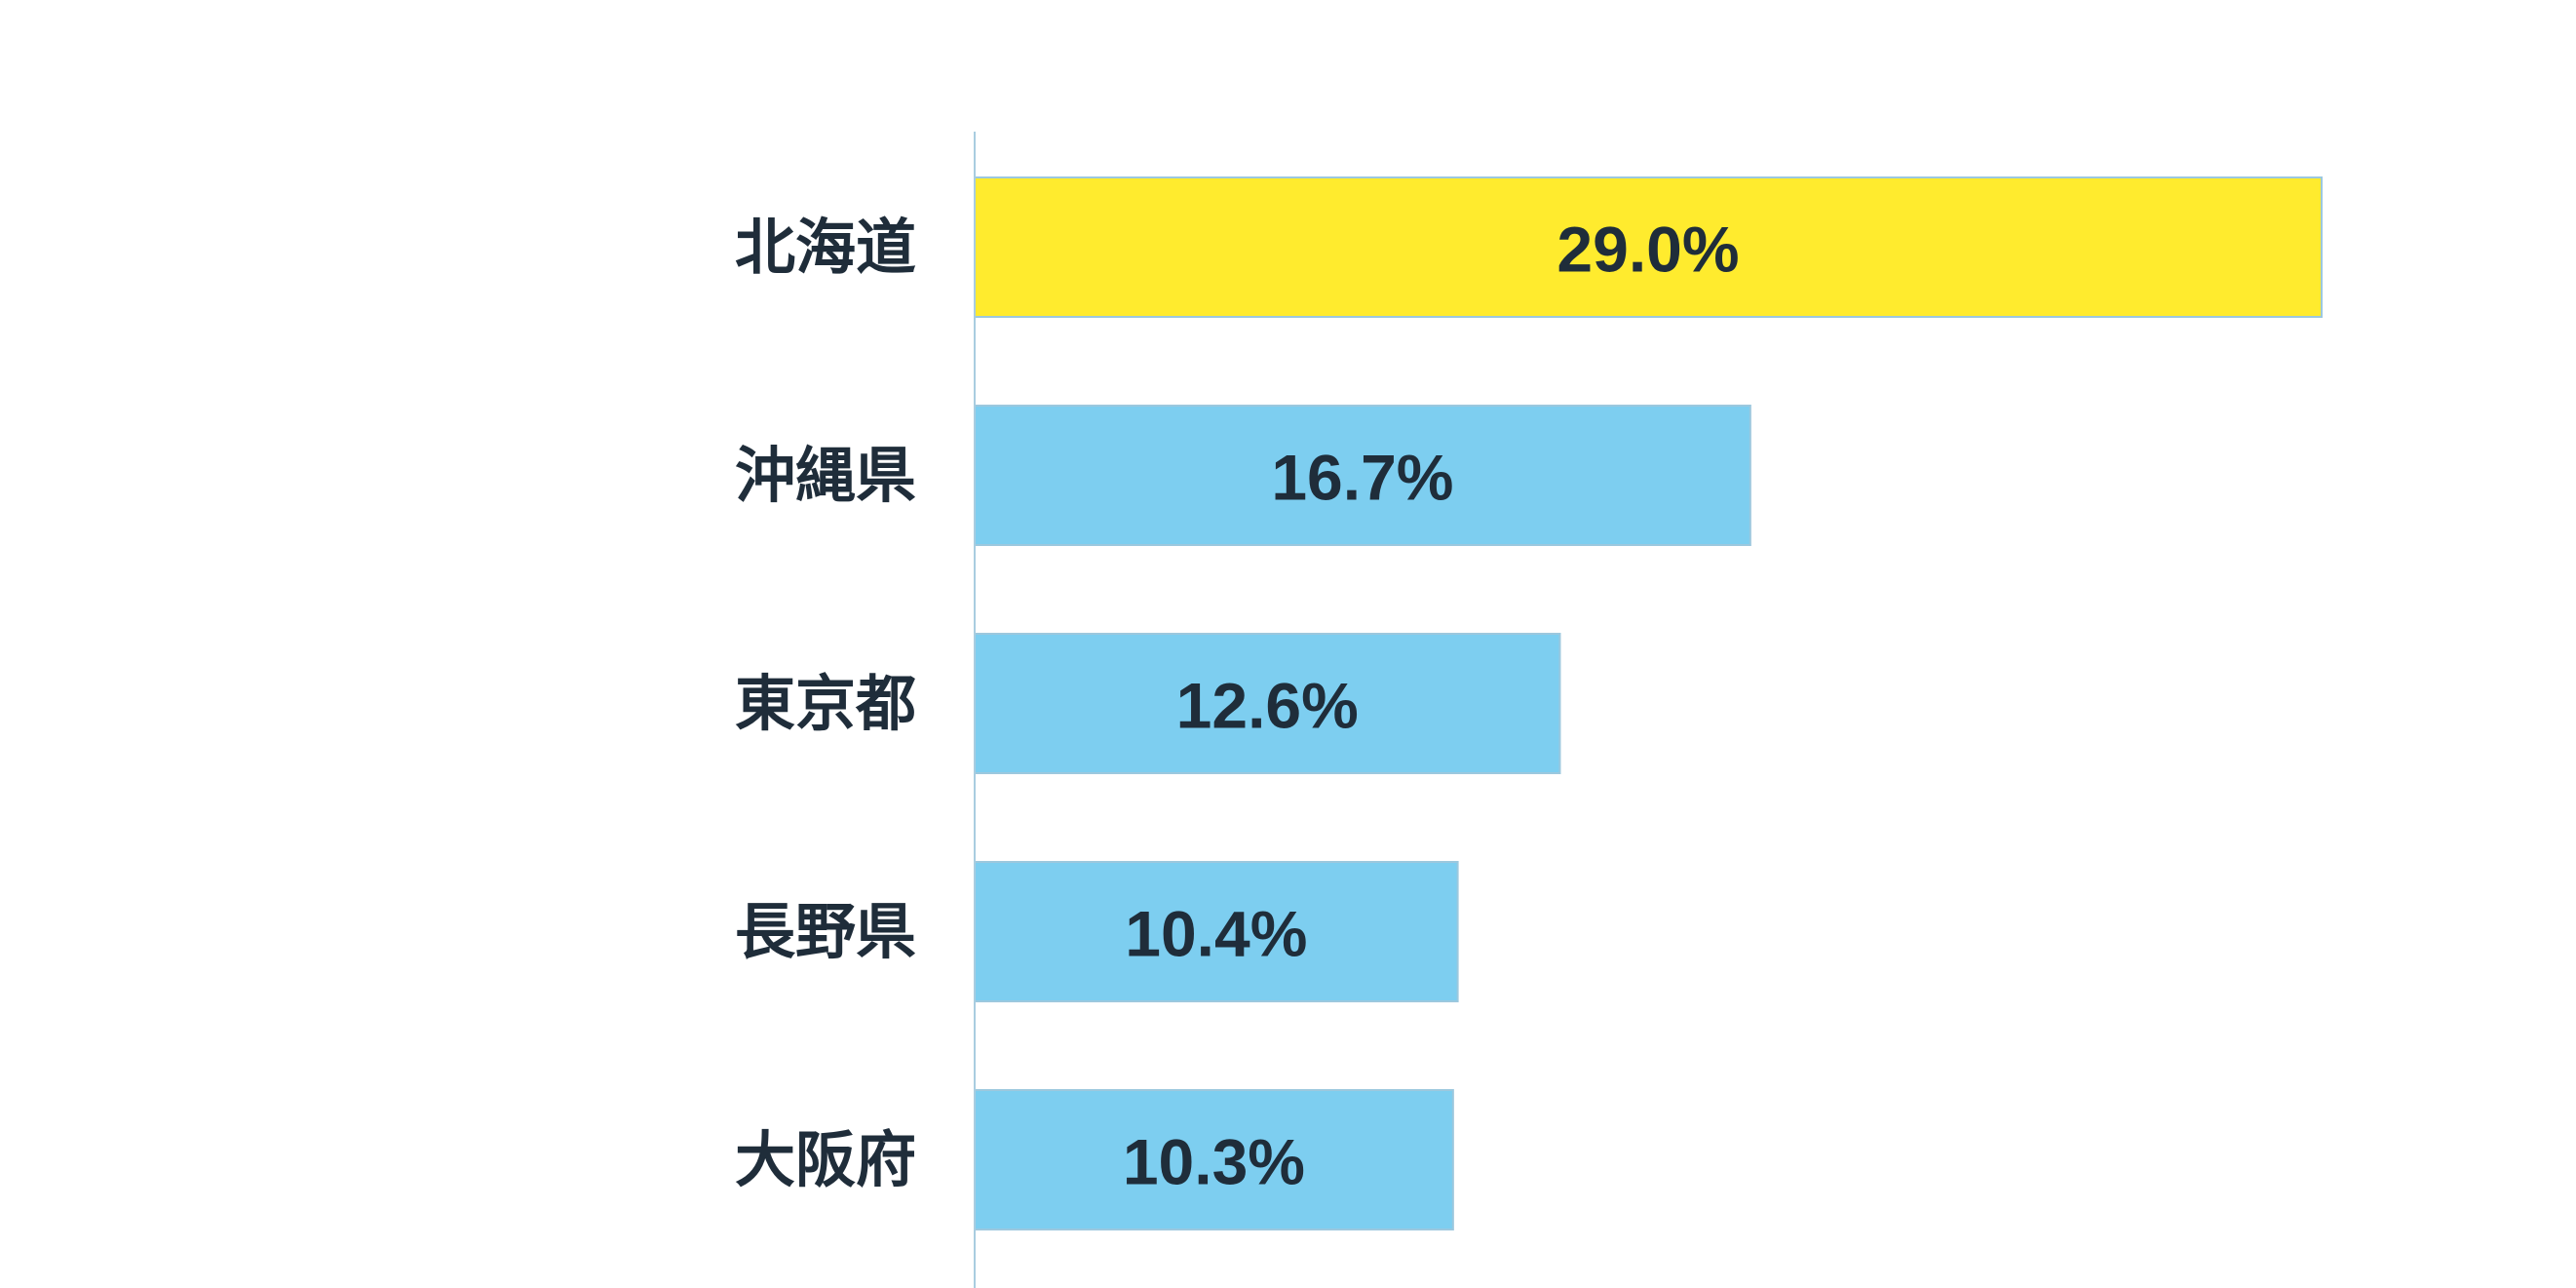 The image size is (2576, 1288). I want to click on category-label-3: 東京都, so click(825, 703).